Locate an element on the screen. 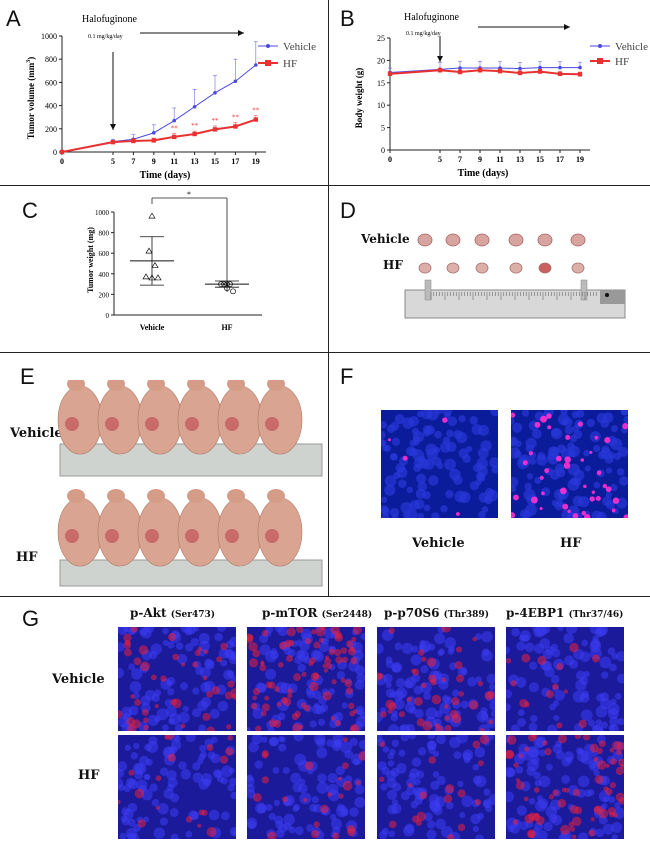  chart-b-legend-hf: HF is located at coordinates (622, 62).